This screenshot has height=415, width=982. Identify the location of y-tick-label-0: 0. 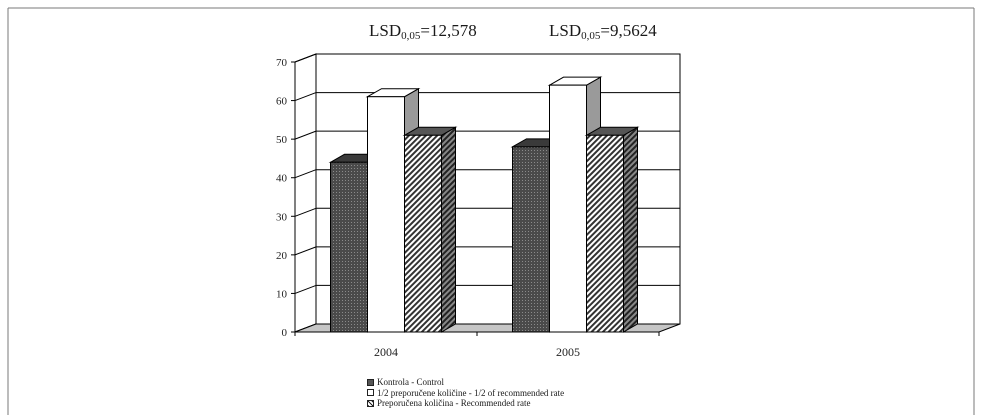
(285, 333).